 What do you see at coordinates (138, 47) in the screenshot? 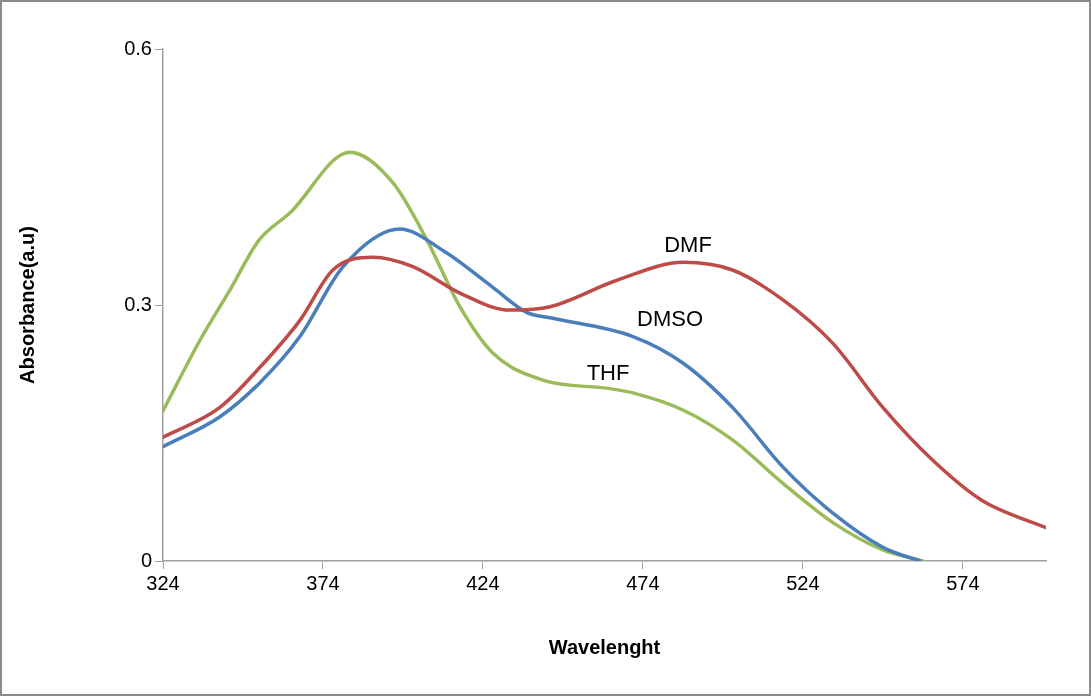
I see `y-tick-label: 0.6` at bounding box center [138, 47].